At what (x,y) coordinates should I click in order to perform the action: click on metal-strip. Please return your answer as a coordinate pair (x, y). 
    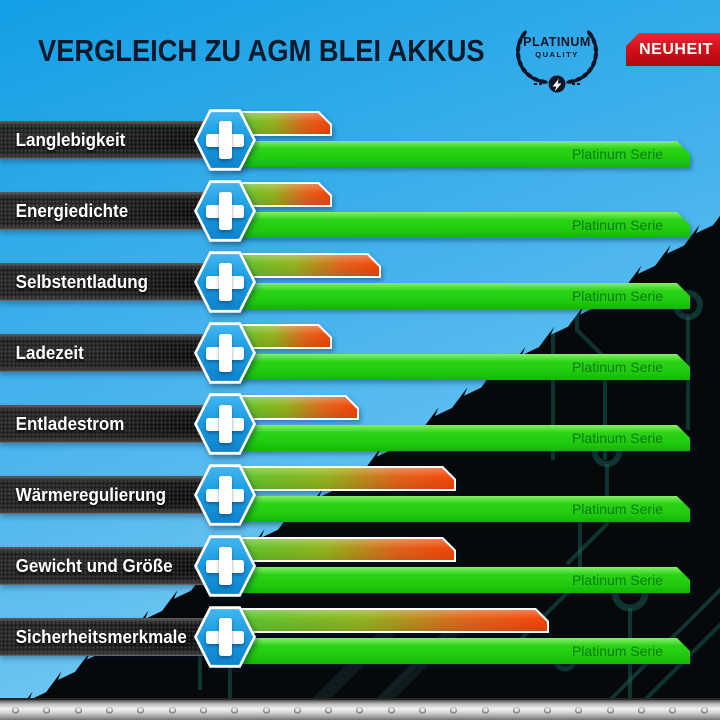
    Looking at the image, I should click on (360, 709).